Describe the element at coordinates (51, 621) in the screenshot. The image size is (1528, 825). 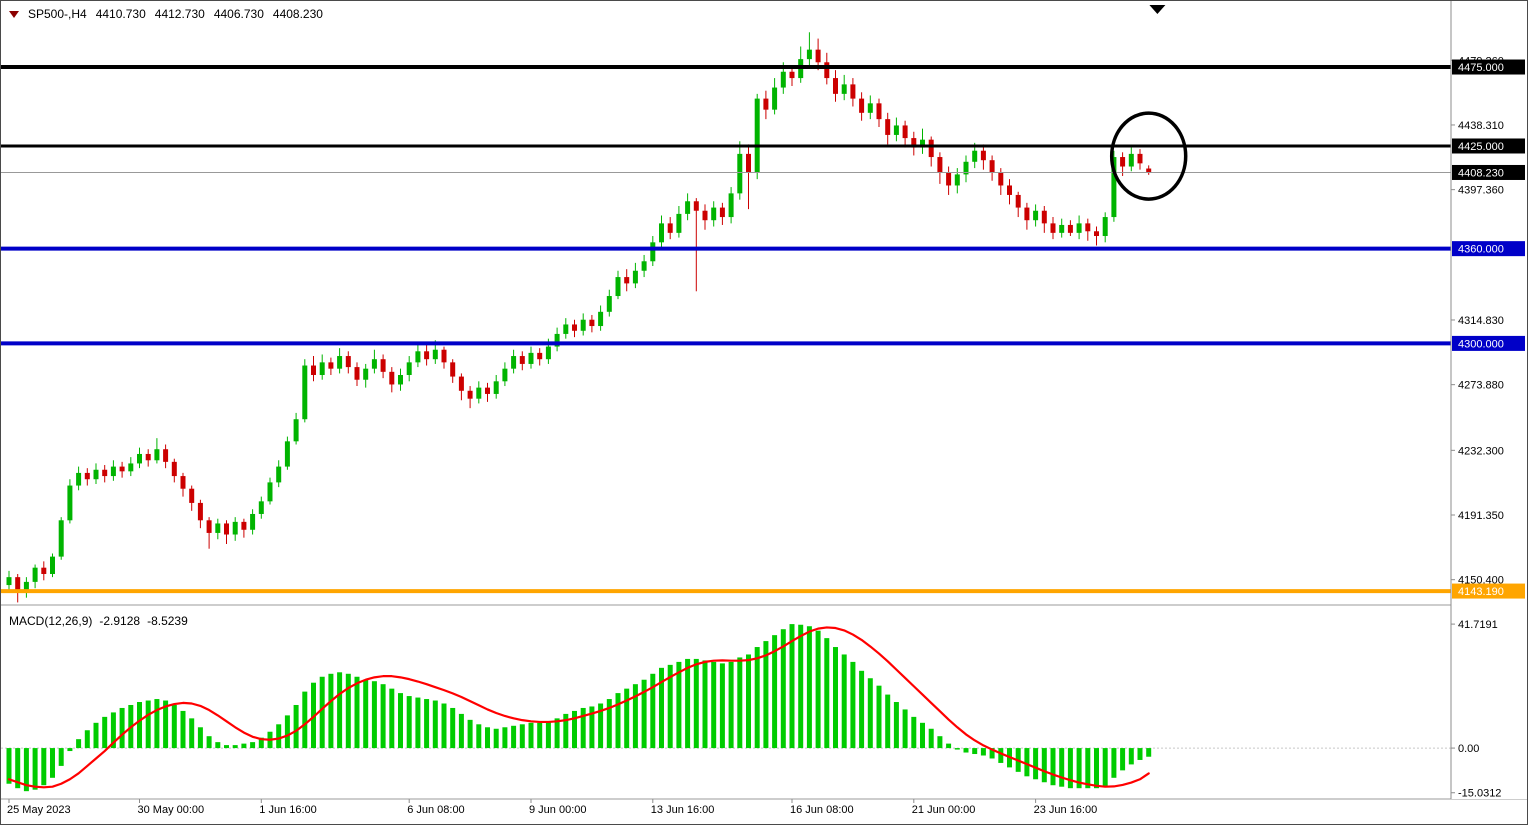
I see `macd-name: MACD(12,26,9)` at that location.